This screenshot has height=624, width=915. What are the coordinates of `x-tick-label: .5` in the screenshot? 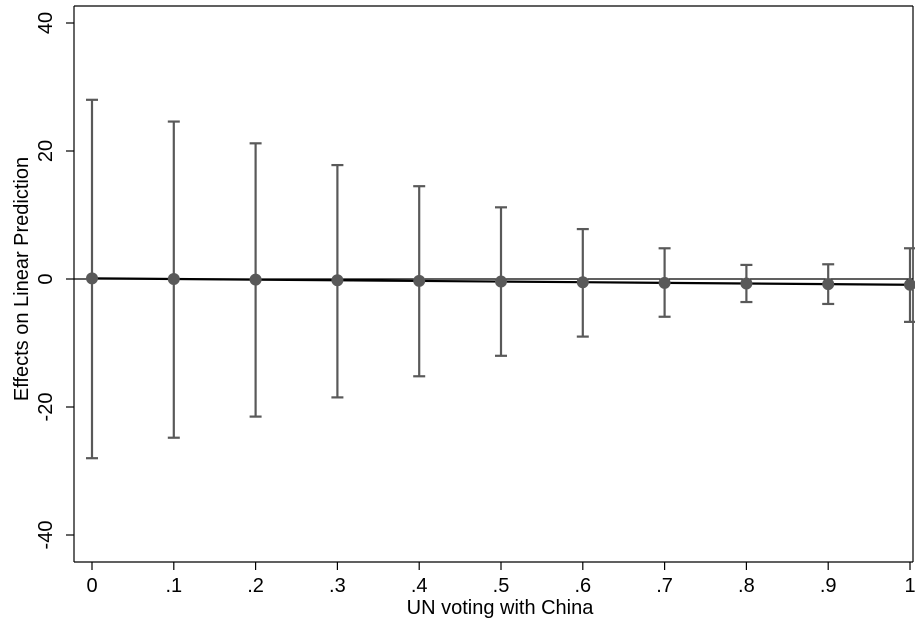 It's located at (501, 586).